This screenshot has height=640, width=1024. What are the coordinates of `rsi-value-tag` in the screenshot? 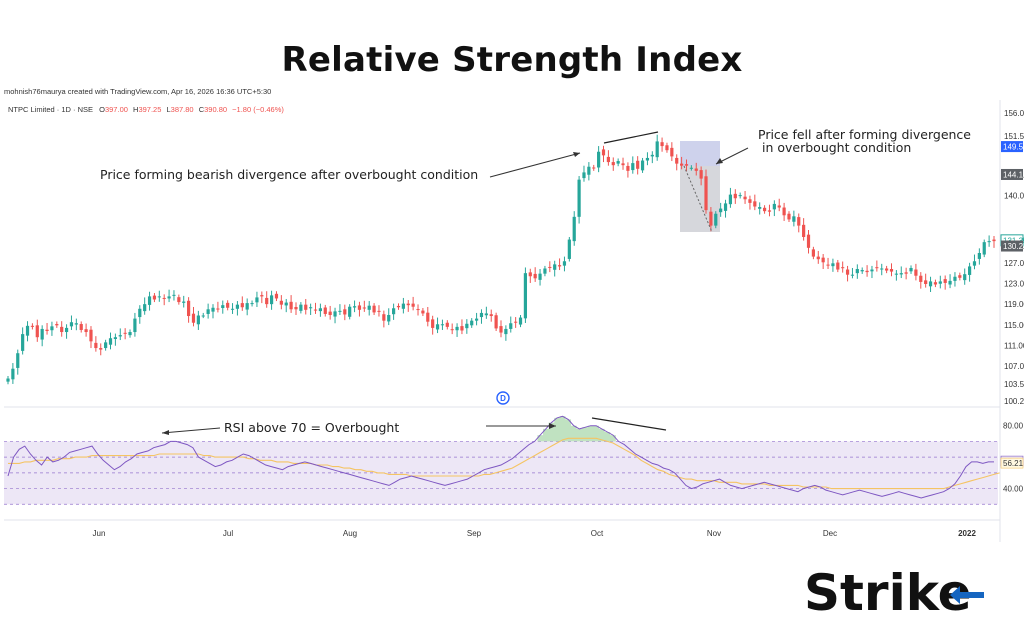 It's located at (1012, 463).